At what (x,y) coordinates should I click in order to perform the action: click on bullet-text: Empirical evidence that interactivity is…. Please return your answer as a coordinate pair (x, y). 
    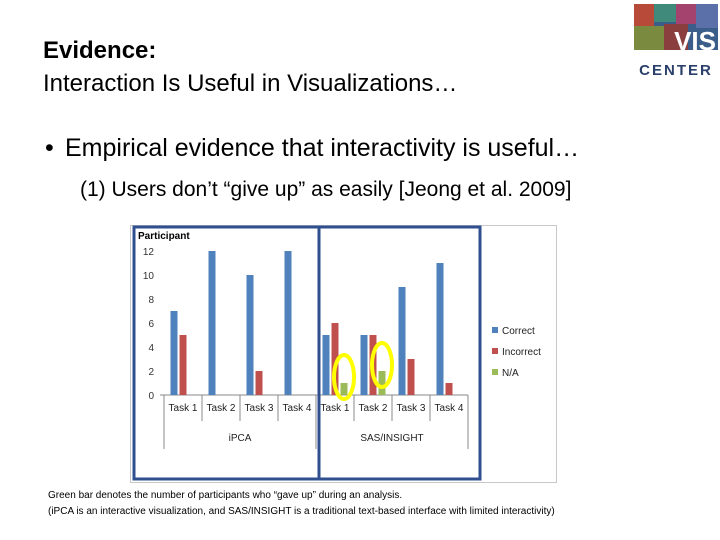
    Looking at the image, I should click on (322, 148).